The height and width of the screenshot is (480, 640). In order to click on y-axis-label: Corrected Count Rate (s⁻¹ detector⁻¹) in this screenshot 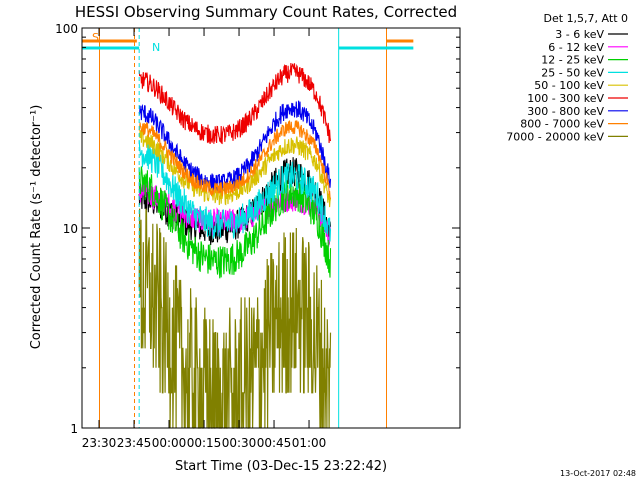, I will do `click(36, 227)`.